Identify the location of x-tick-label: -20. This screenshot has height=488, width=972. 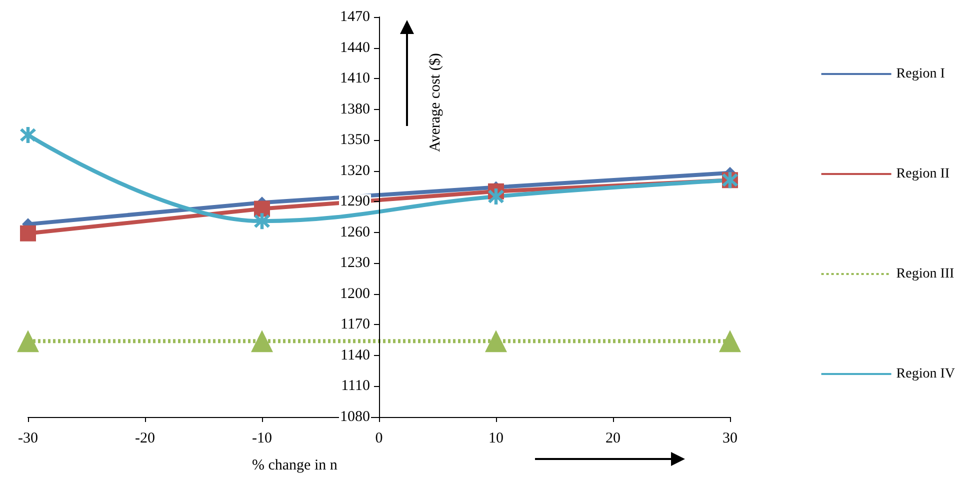
(145, 438).